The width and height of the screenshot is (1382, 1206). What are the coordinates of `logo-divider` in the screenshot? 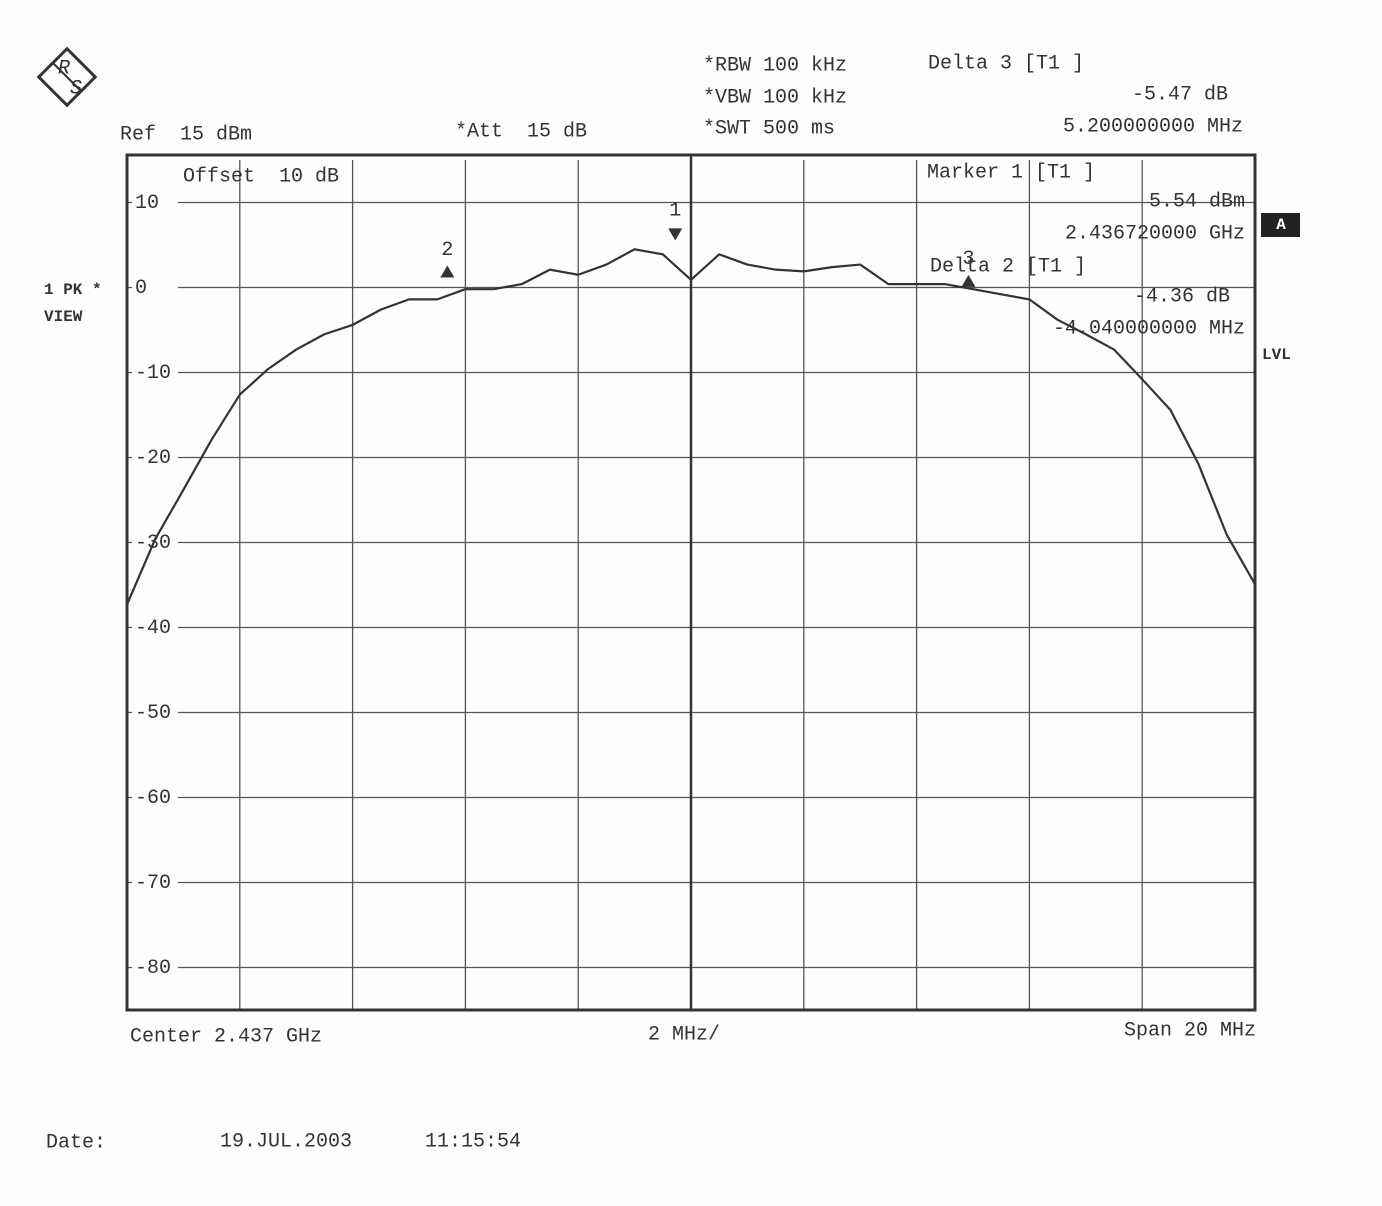 It's located at (67, 77).